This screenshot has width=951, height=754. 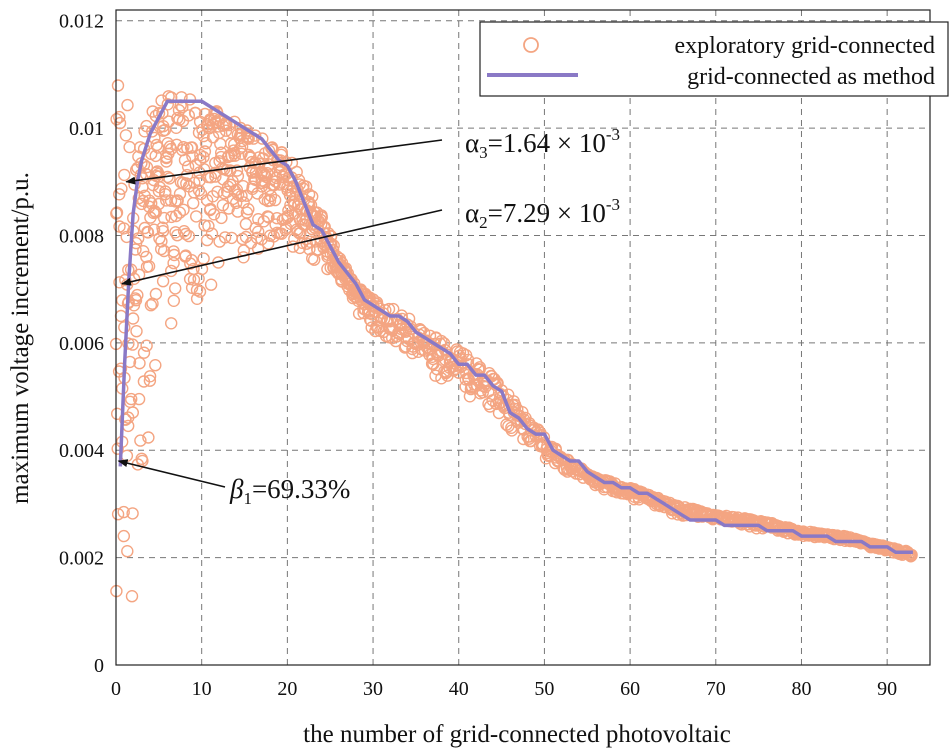 What do you see at coordinates (81, 236) in the screenshot?
I see `y-tick-label: 0.008` at bounding box center [81, 236].